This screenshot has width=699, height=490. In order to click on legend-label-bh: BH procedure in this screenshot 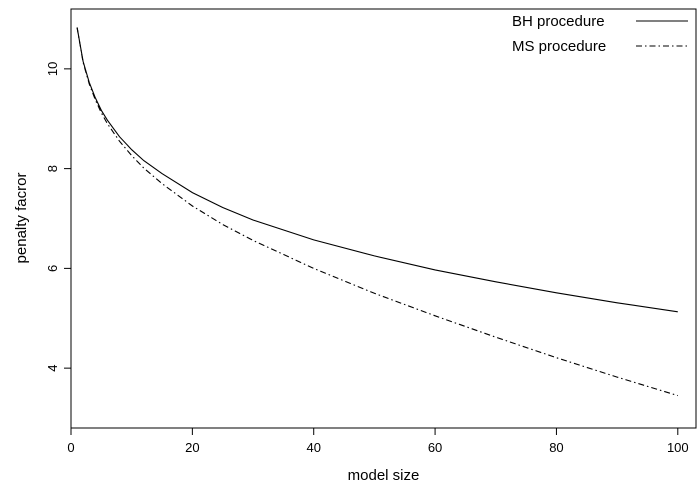, I will do `click(558, 21)`.